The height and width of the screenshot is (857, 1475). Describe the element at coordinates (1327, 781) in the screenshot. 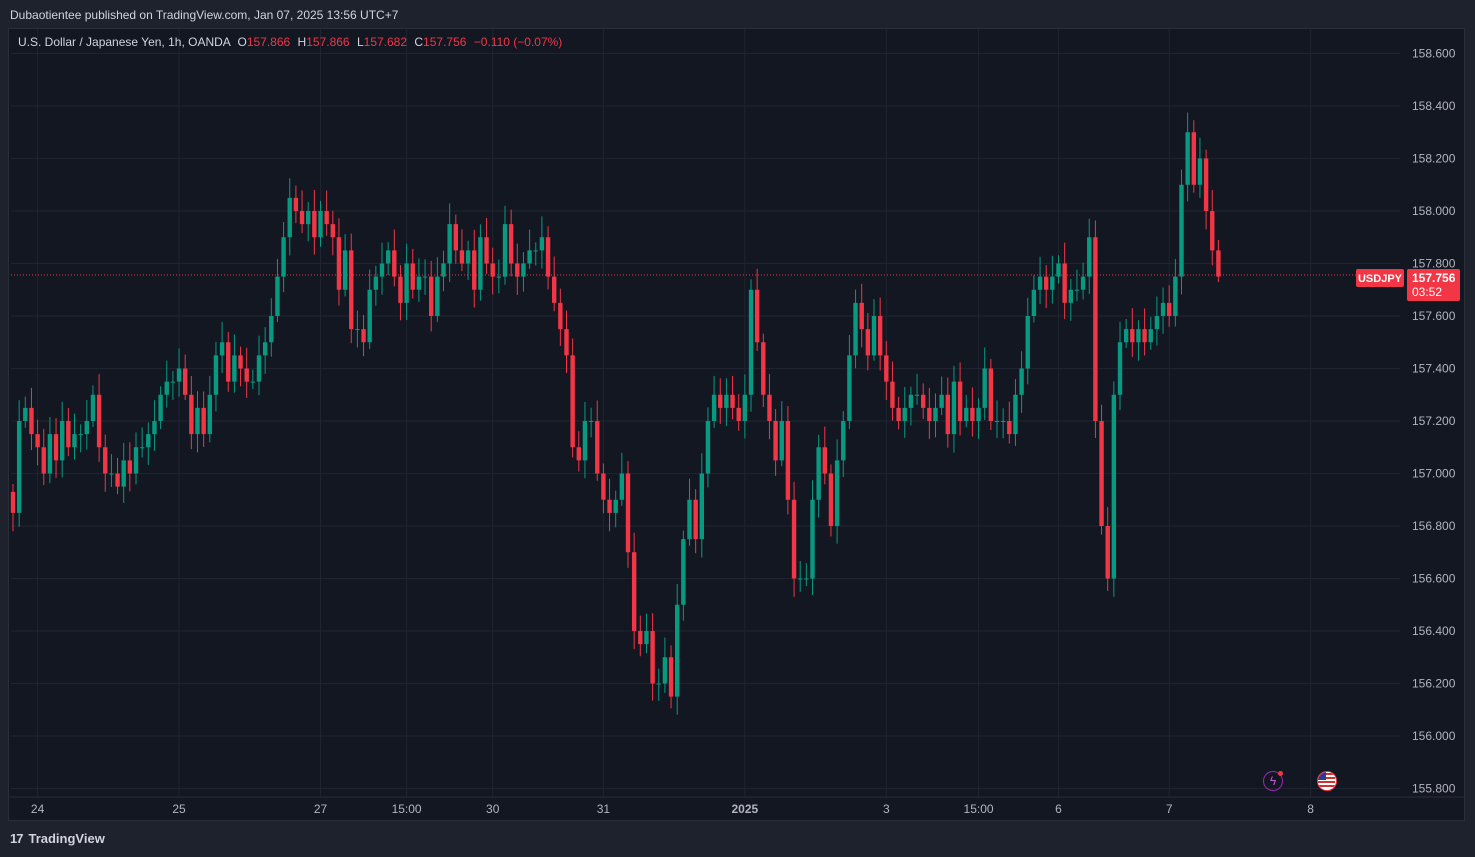

I see `us-flag-icon` at that location.